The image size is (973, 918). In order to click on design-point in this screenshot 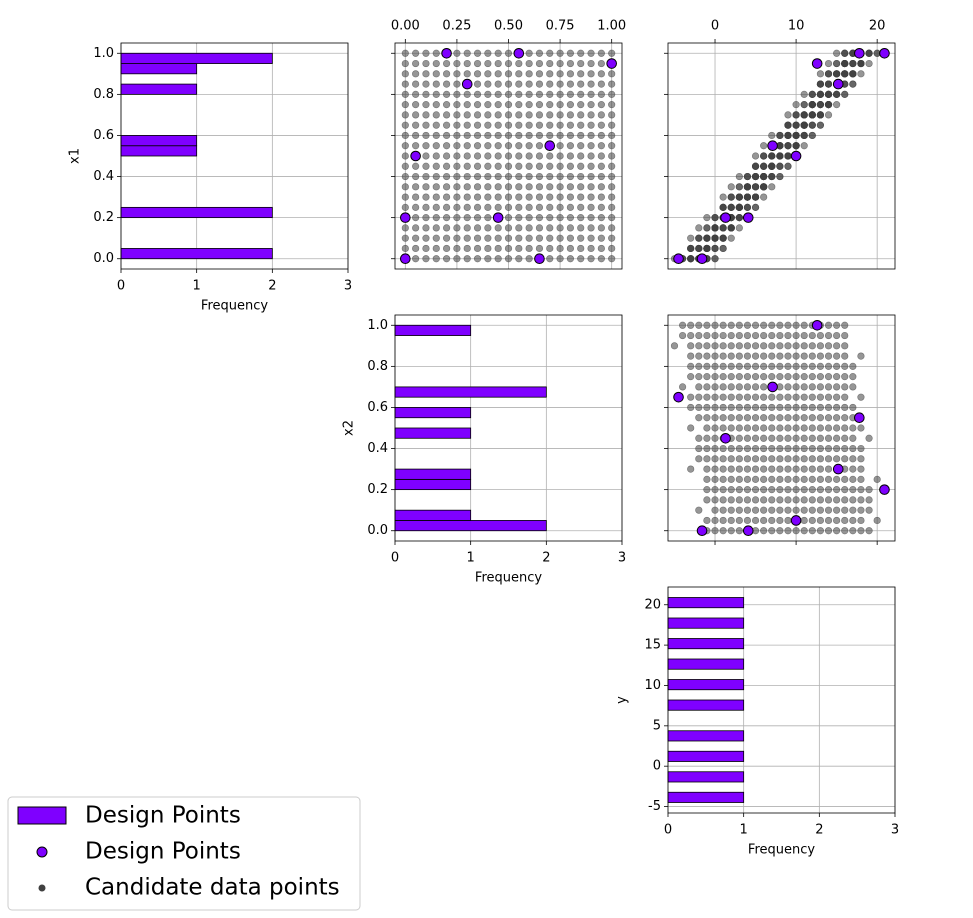, I will do `click(678, 397)`.